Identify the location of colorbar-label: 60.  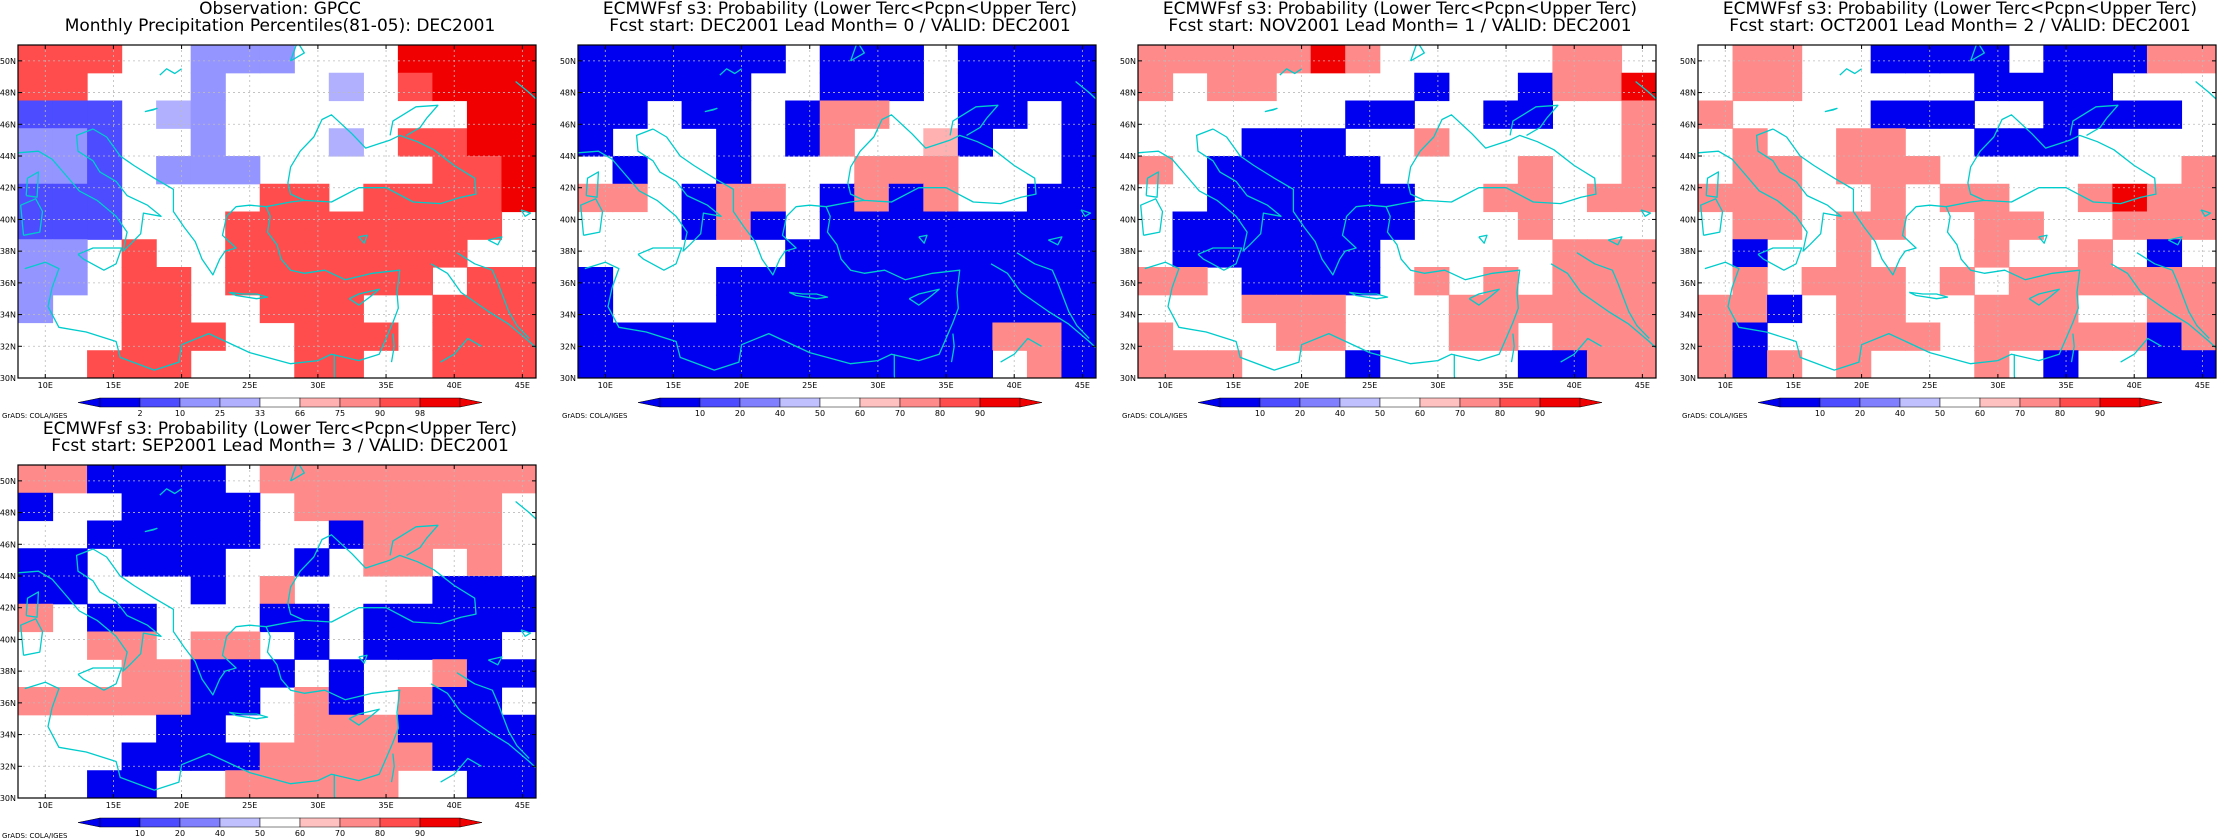
(300, 833).